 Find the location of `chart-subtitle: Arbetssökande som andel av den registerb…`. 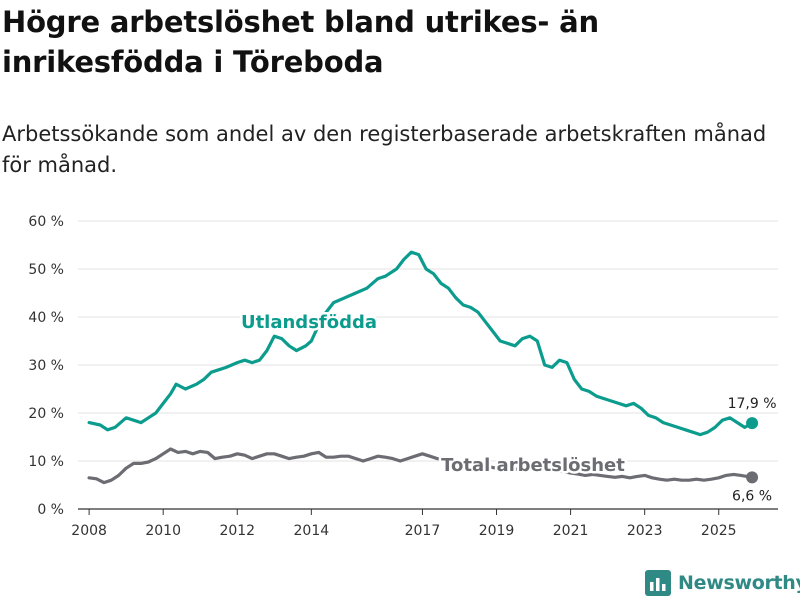

chart-subtitle: Arbetssökande som andel av den registerb… is located at coordinates (384, 149).